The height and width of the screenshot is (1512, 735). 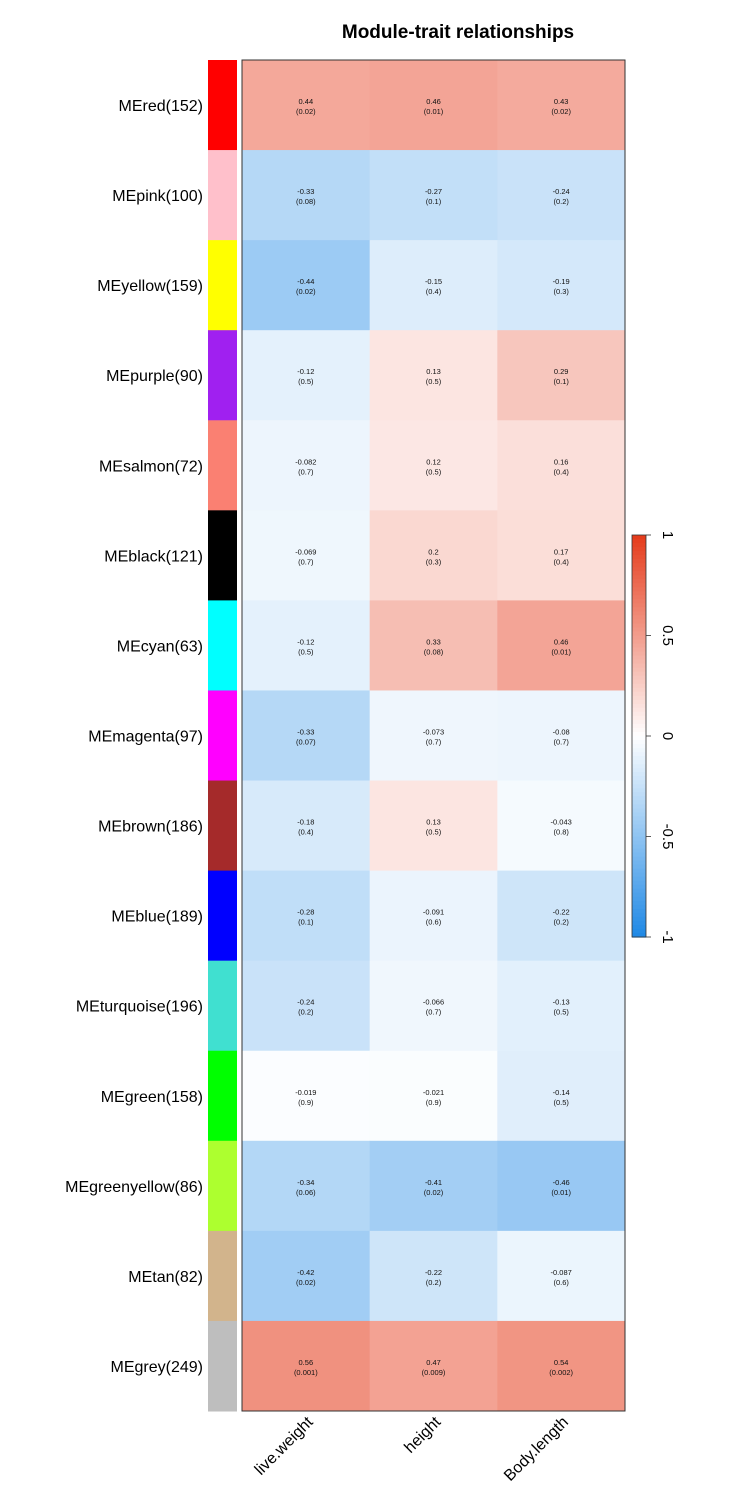 What do you see at coordinates (561, 651) in the screenshot?
I see `cell-pvalue-label: (0.01)` at bounding box center [561, 651].